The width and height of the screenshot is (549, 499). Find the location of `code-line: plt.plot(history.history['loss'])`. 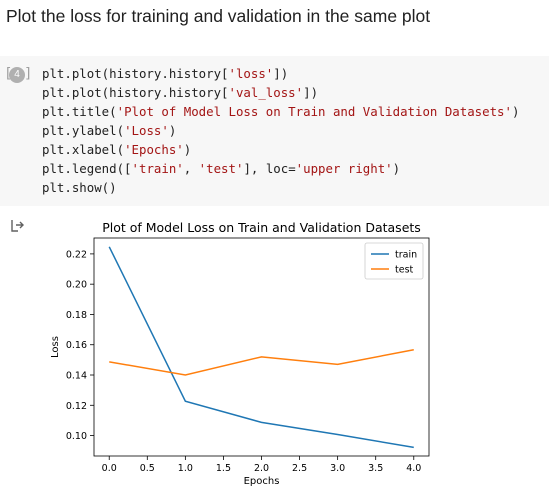

code-line: plt.plot(history.history['loss']) is located at coordinates (280, 73).